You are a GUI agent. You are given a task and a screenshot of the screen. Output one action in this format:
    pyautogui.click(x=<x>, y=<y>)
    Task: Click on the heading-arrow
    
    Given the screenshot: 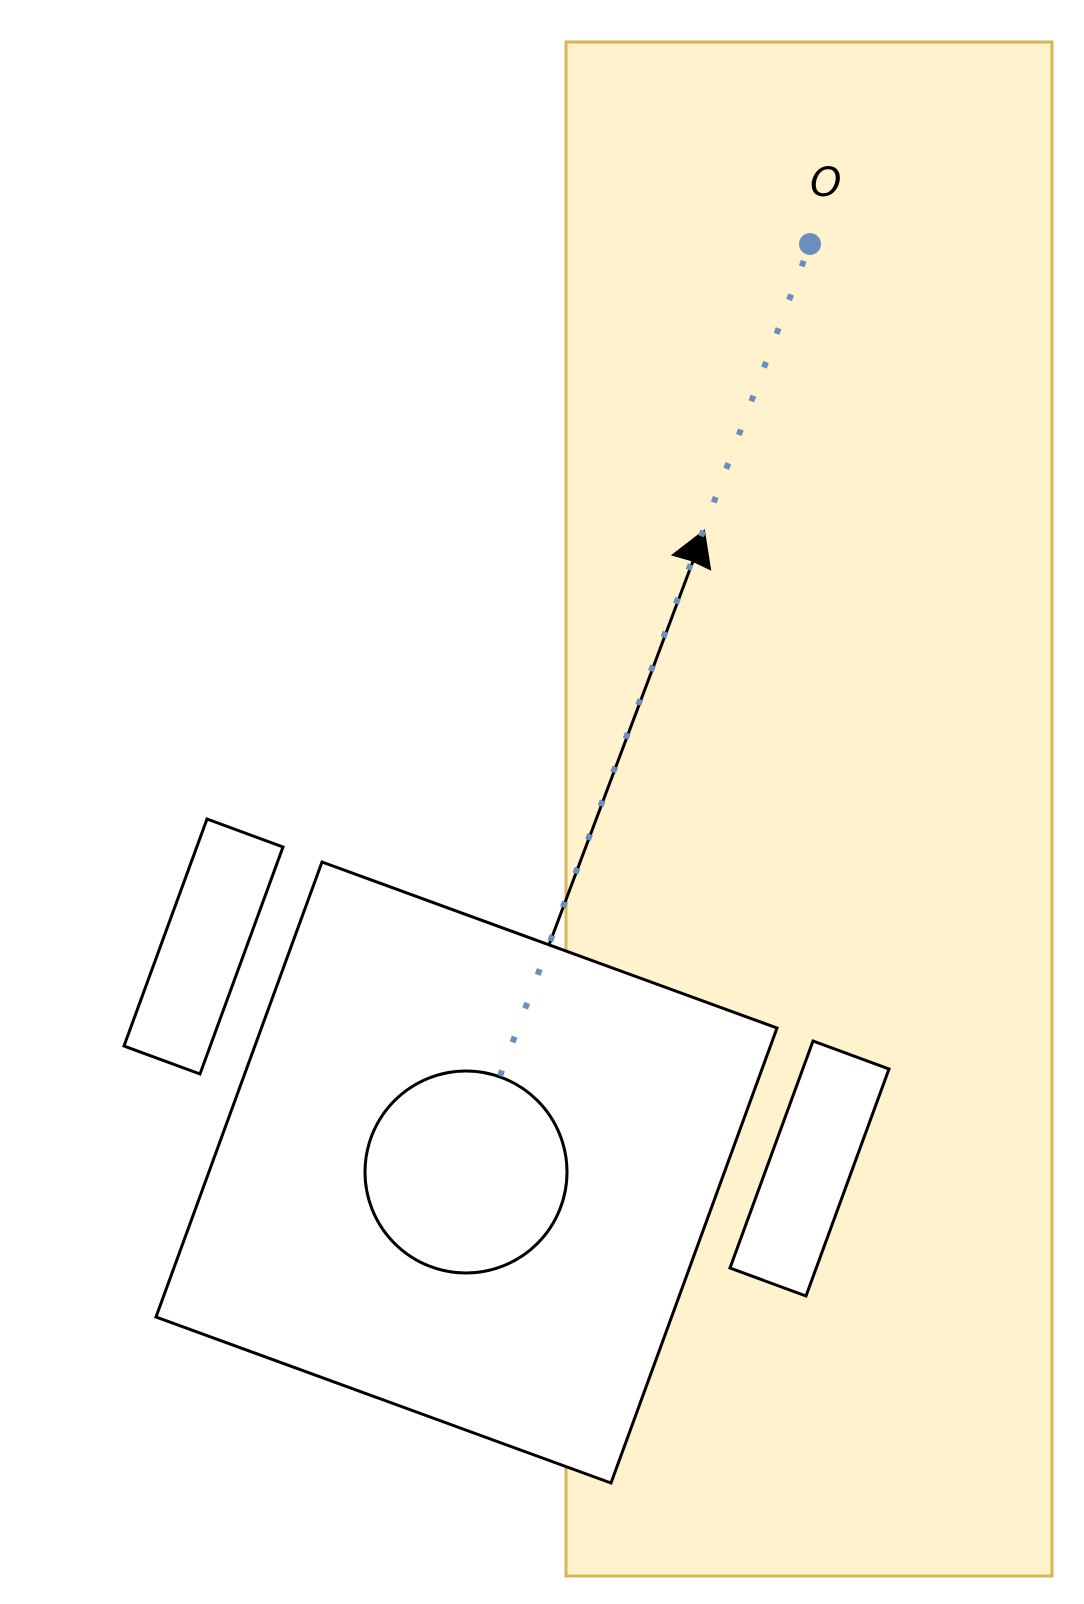 What is the action you would take?
    pyautogui.click(x=629, y=737)
    